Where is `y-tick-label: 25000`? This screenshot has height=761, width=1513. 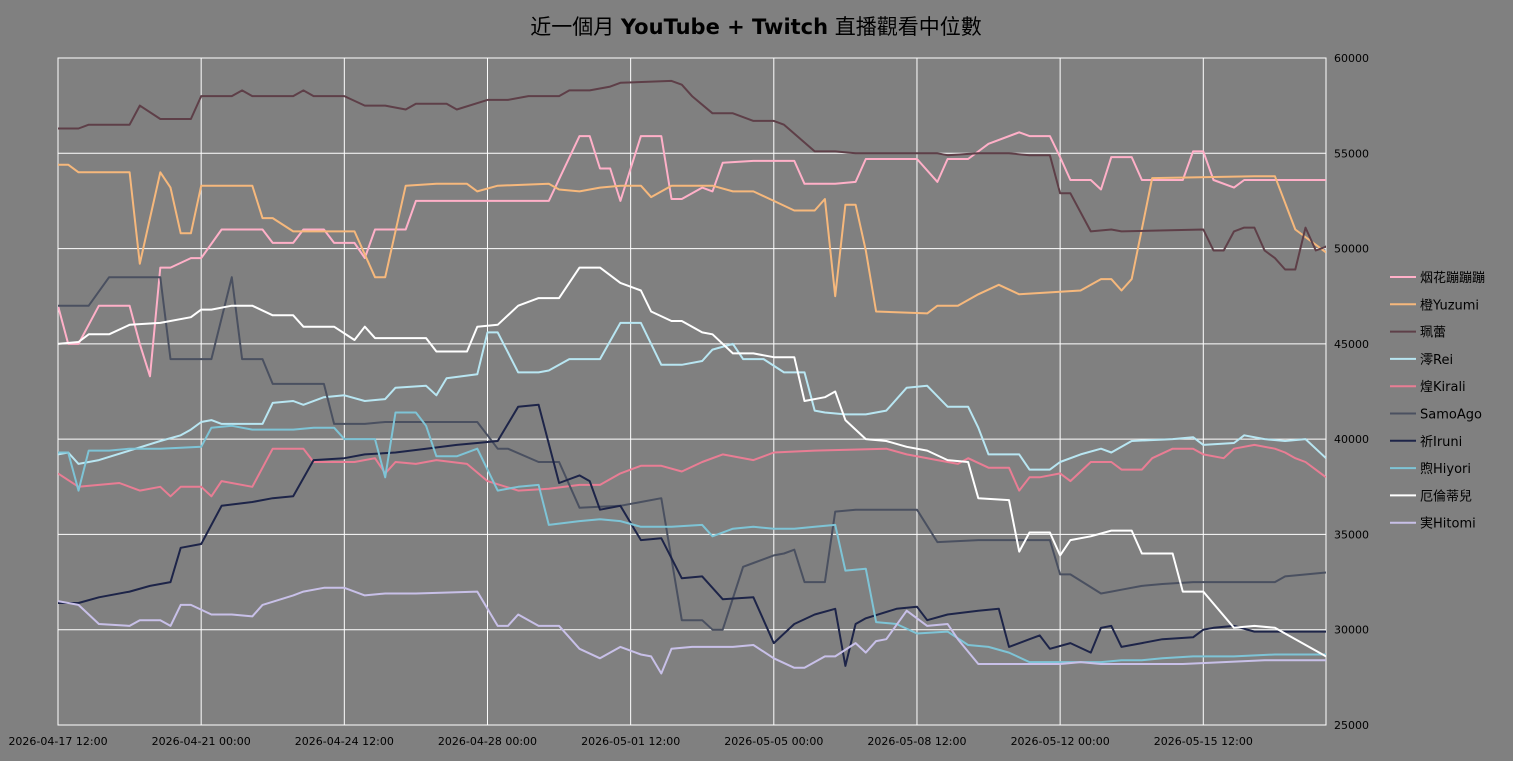 y-tick-label: 25000 is located at coordinates (1351, 725).